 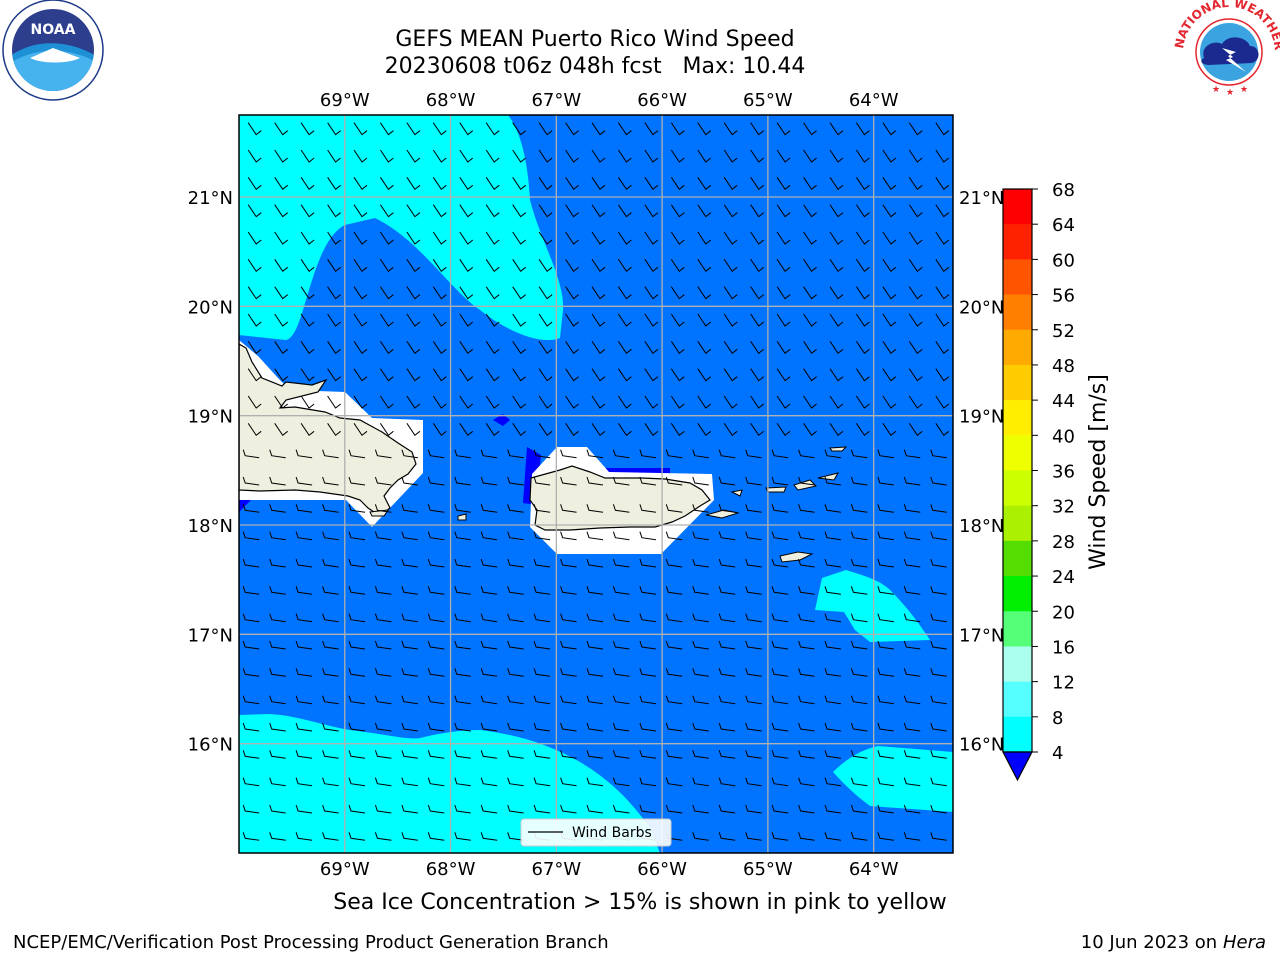 I want to click on colorbar-tick-label: 4, so click(x=1057, y=753).